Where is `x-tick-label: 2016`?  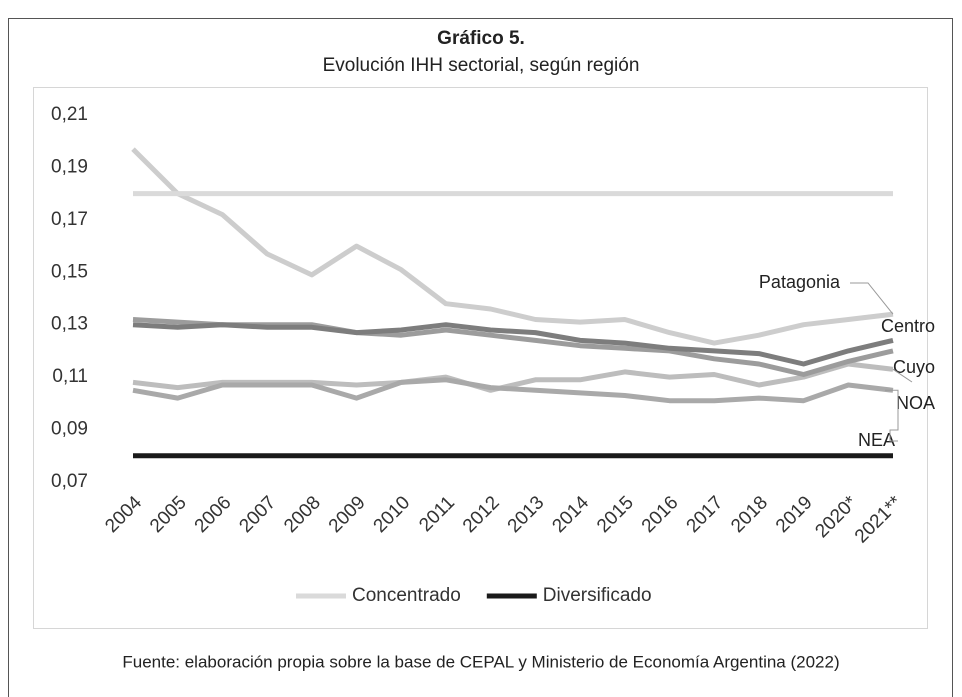
x-tick-label: 2016 is located at coordinates (660, 514).